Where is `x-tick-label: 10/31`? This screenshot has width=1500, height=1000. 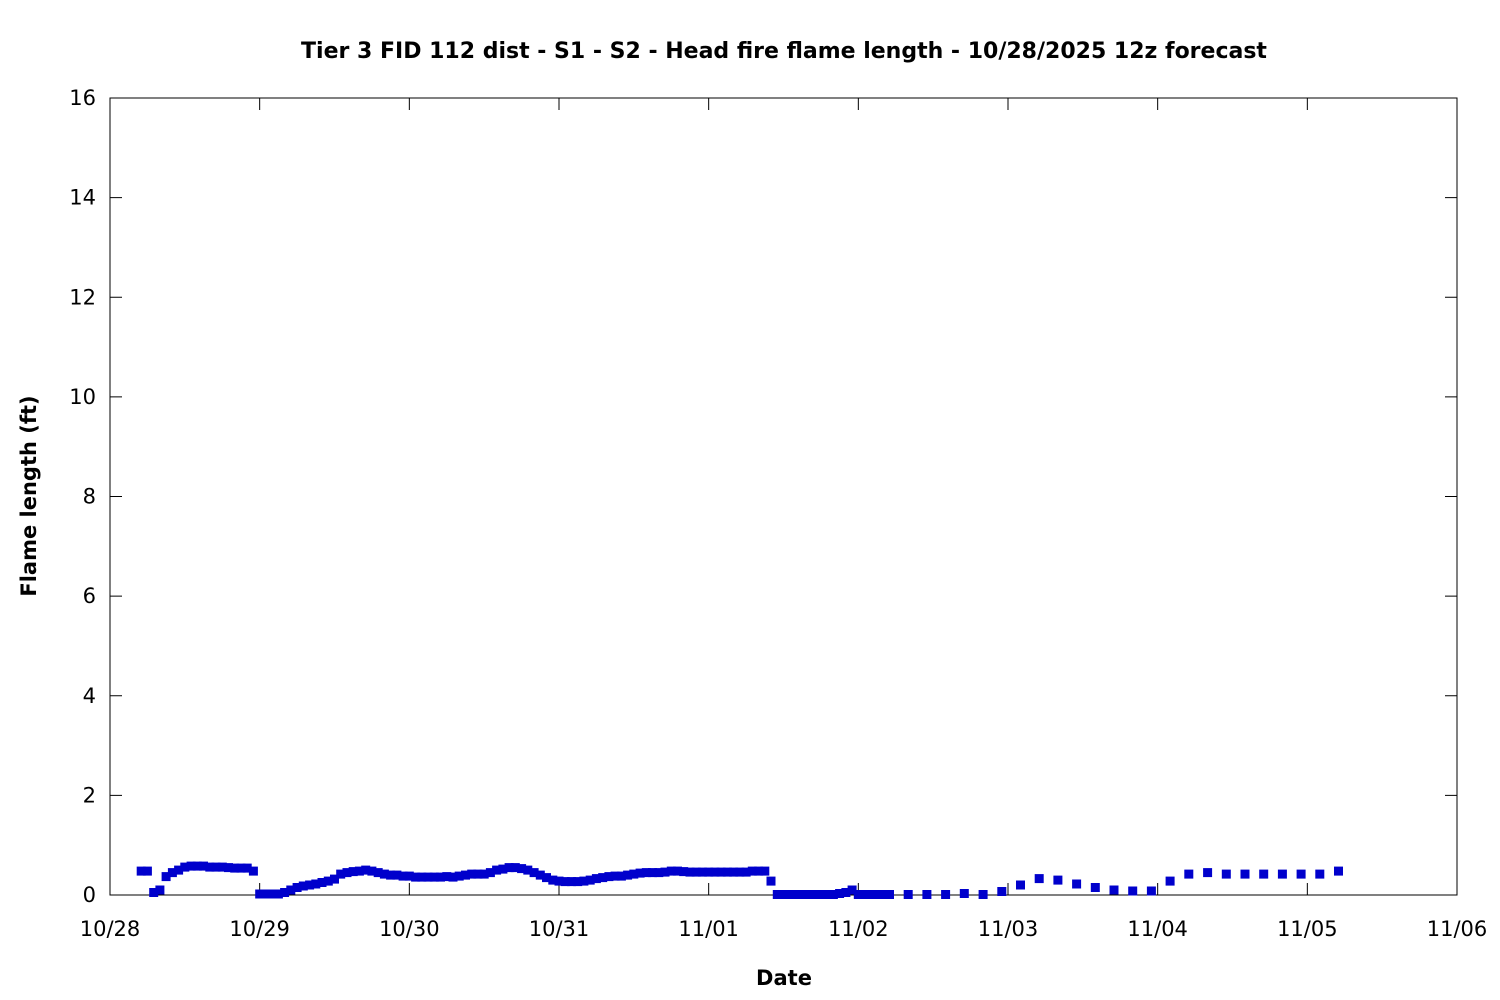 x-tick-label: 10/31 is located at coordinates (559, 929).